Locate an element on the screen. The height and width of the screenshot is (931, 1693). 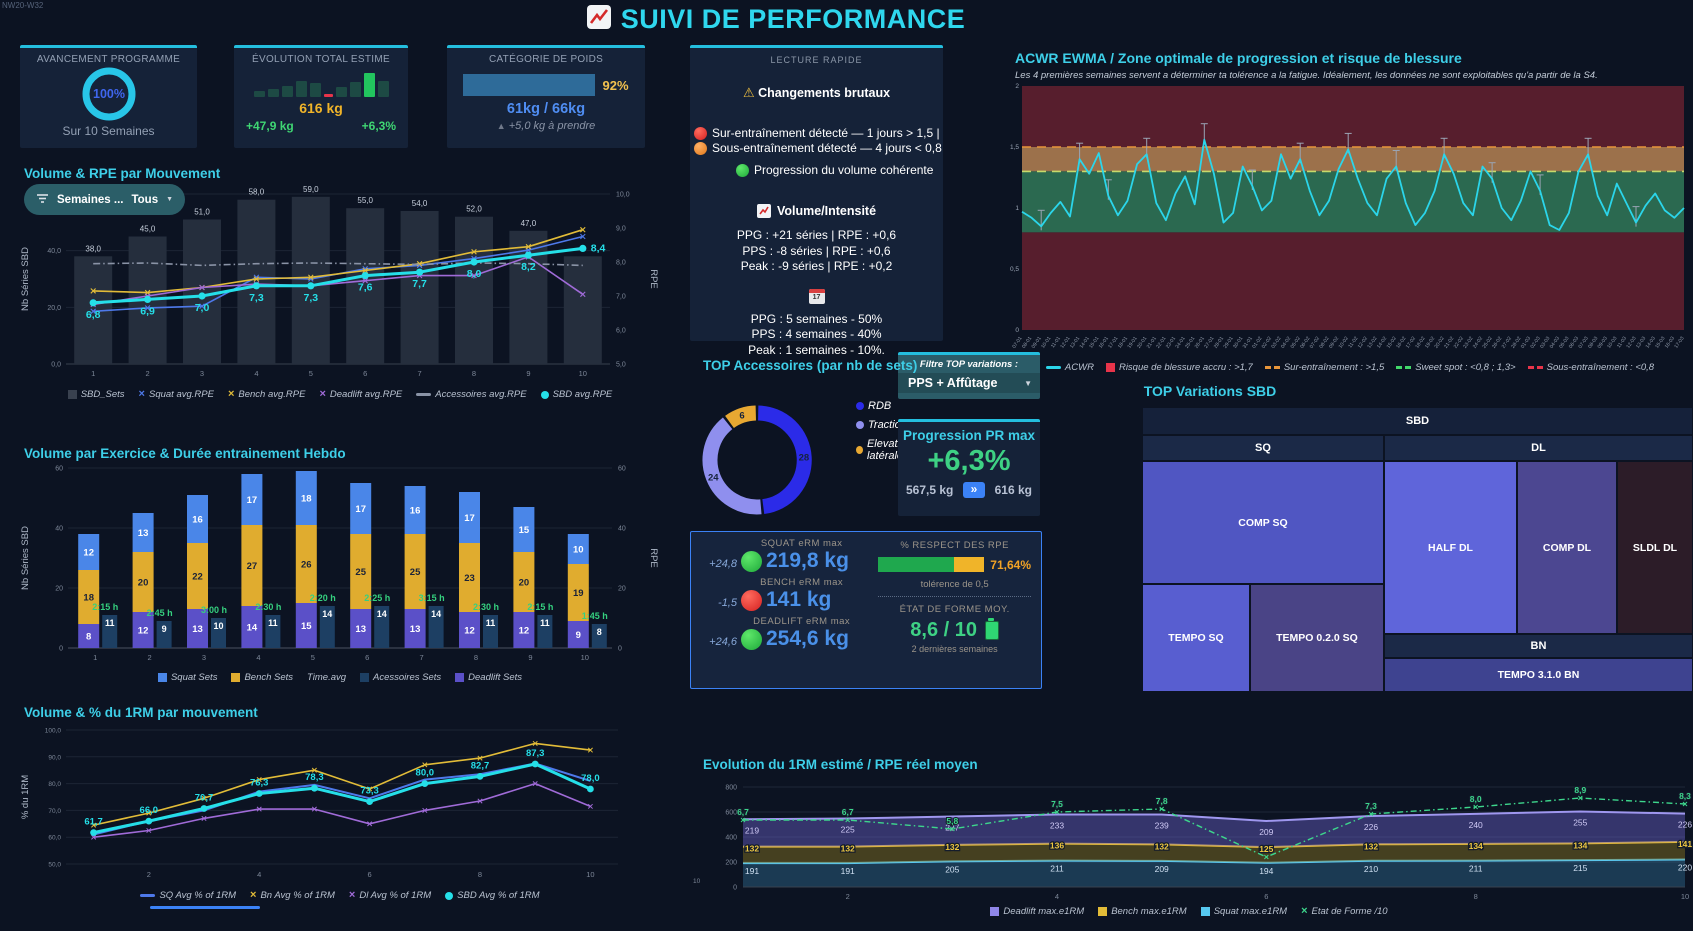
svg-text: 40 is located at coordinates (59, 529).